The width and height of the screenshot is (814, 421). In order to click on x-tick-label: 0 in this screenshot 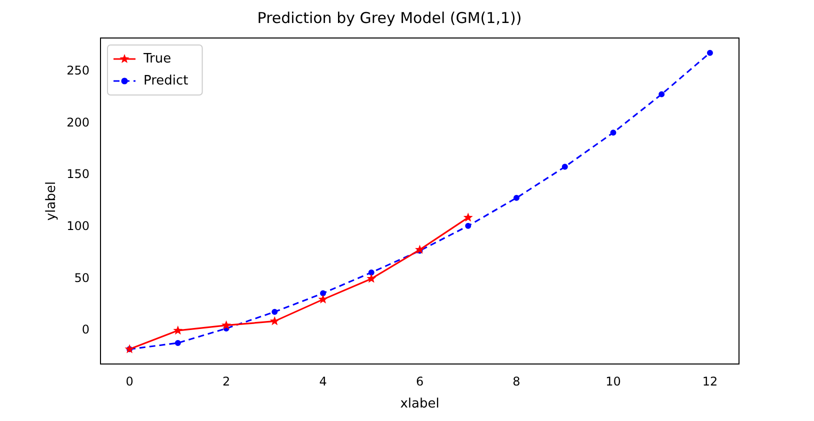, I will do `click(130, 381)`.